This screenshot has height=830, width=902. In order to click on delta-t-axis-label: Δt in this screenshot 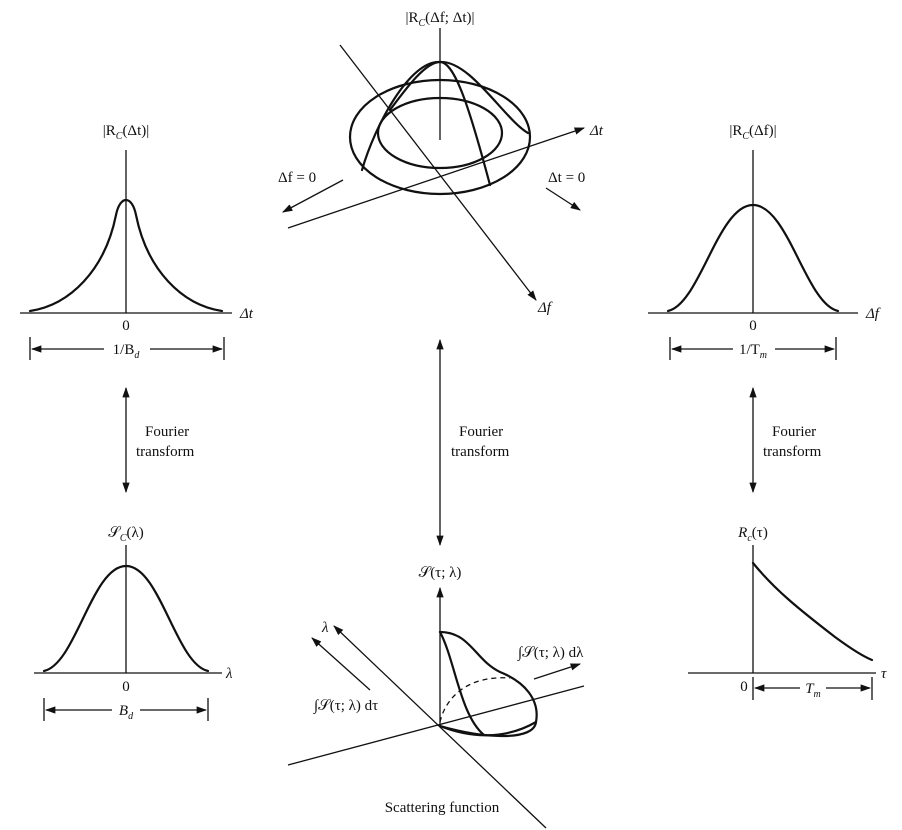, I will do `click(596, 131)`.